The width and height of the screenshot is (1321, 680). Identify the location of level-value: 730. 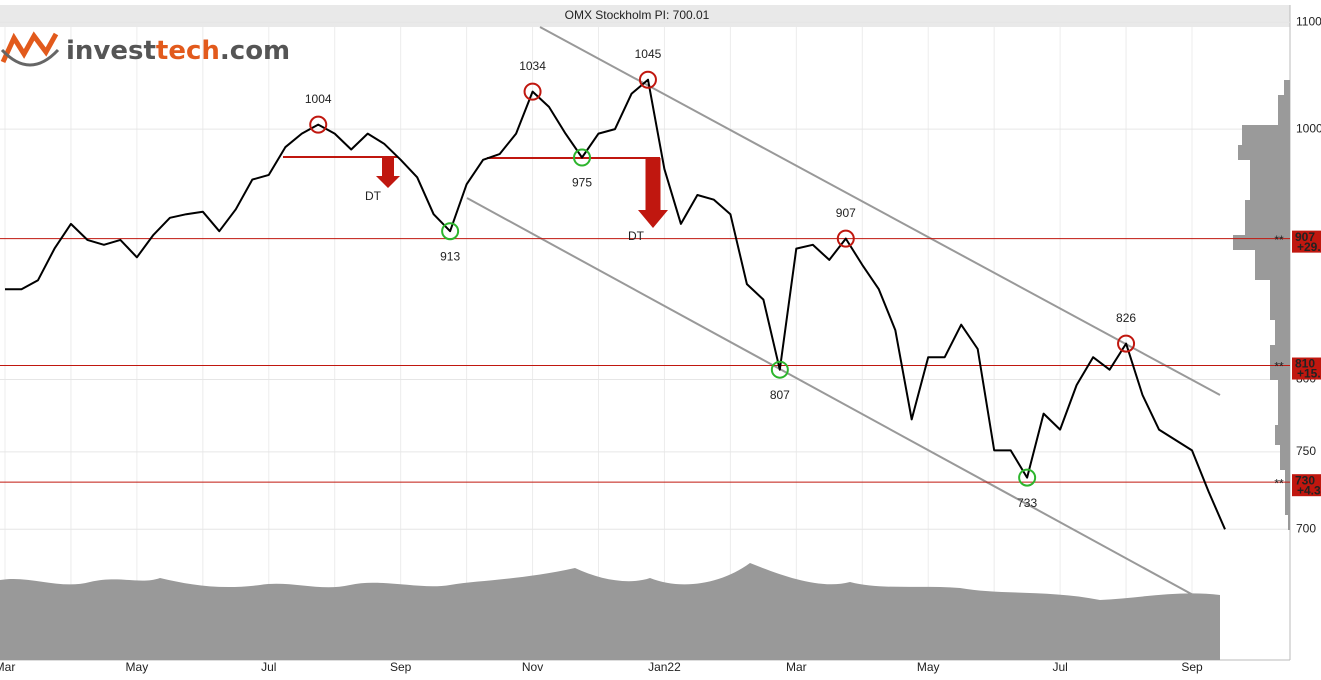
(1305, 480).